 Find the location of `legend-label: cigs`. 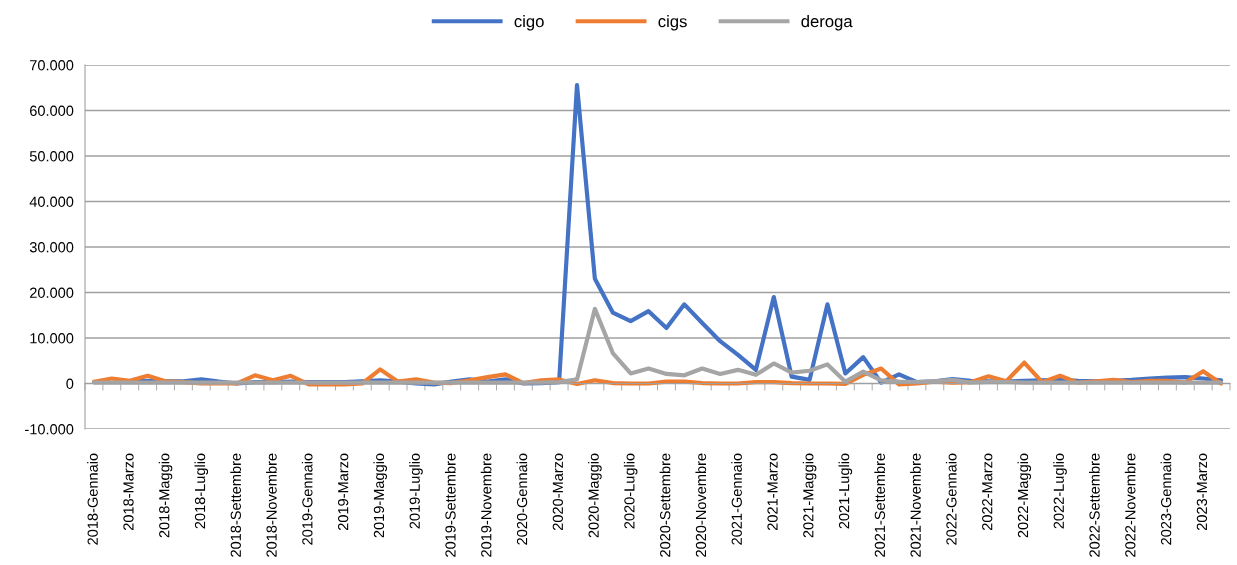

legend-label: cigs is located at coordinates (672, 23).